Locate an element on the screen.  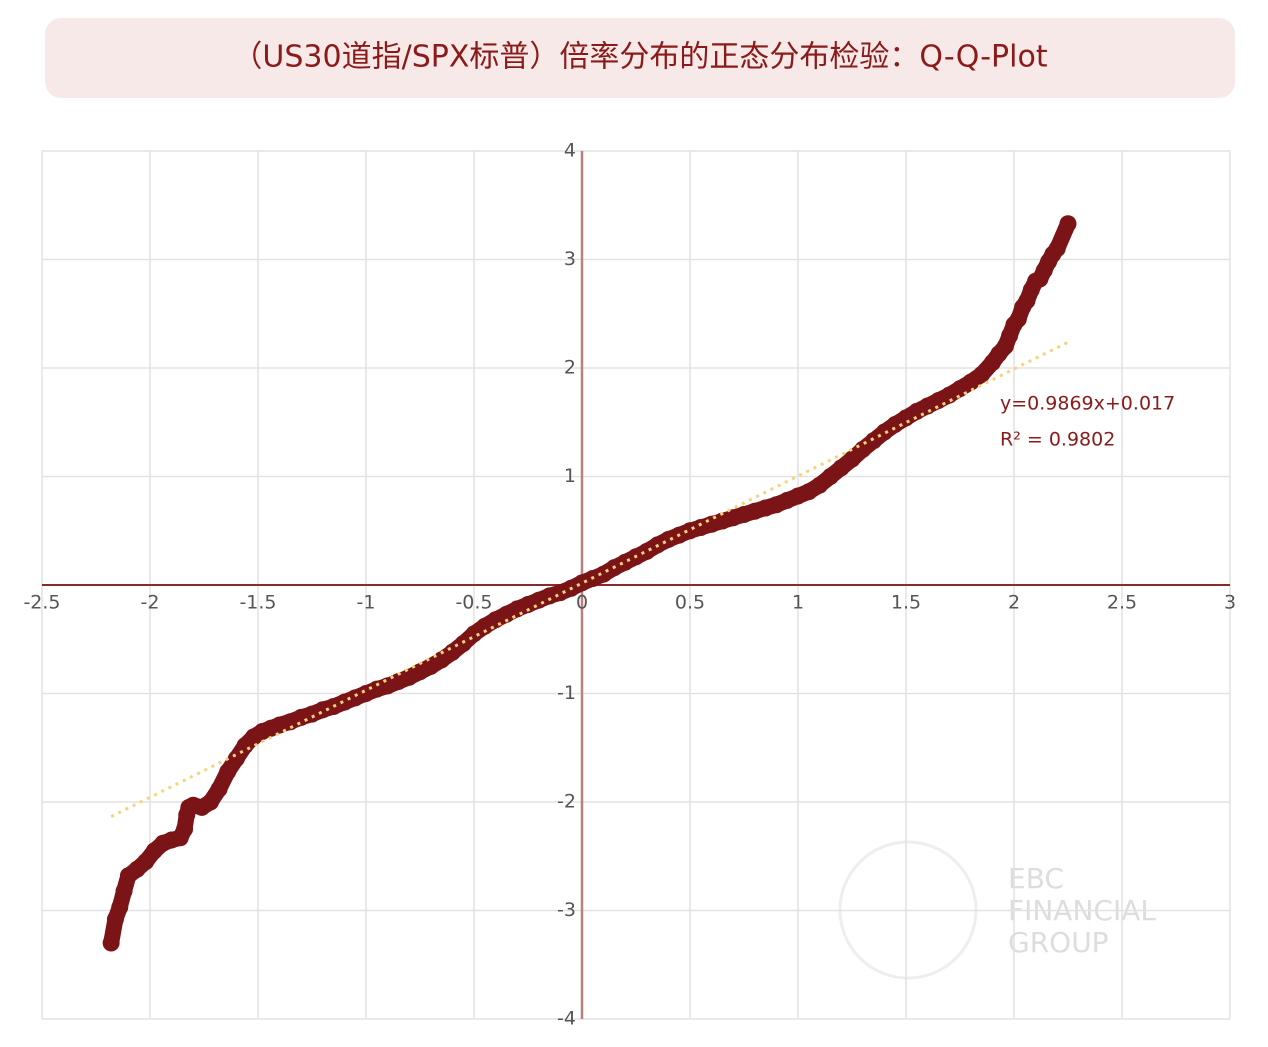
title-box is located at coordinates (640, 58).